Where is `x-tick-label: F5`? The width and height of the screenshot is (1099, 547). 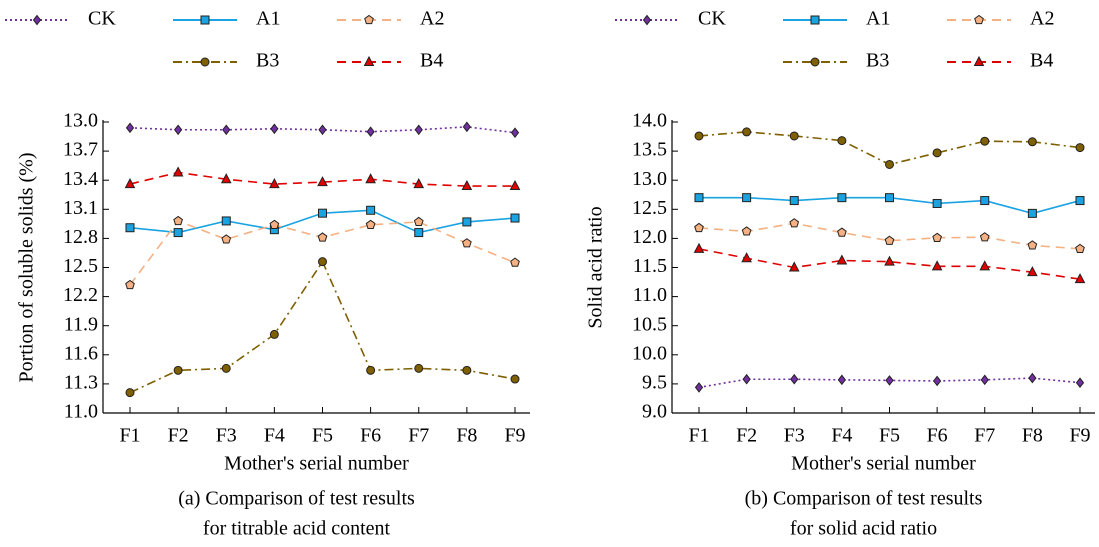 x-tick-label: F5 is located at coordinates (322, 436).